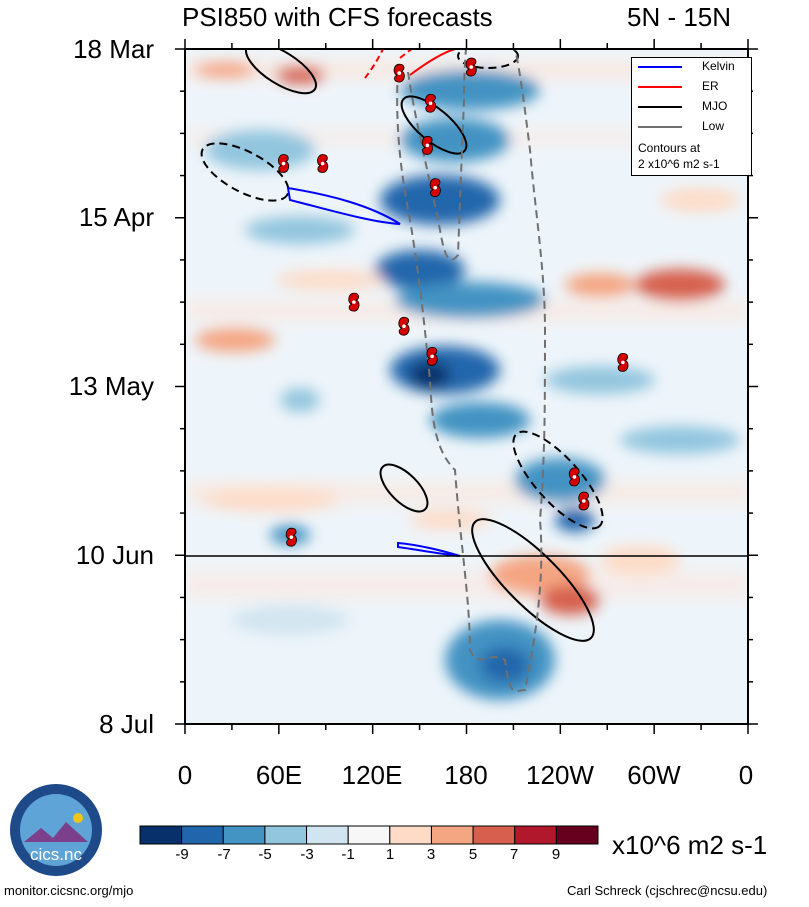  What do you see at coordinates (679, 164) in the screenshot?
I see `legend-note-line2: 2 x10^6 m2 s-1` at bounding box center [679, 164].